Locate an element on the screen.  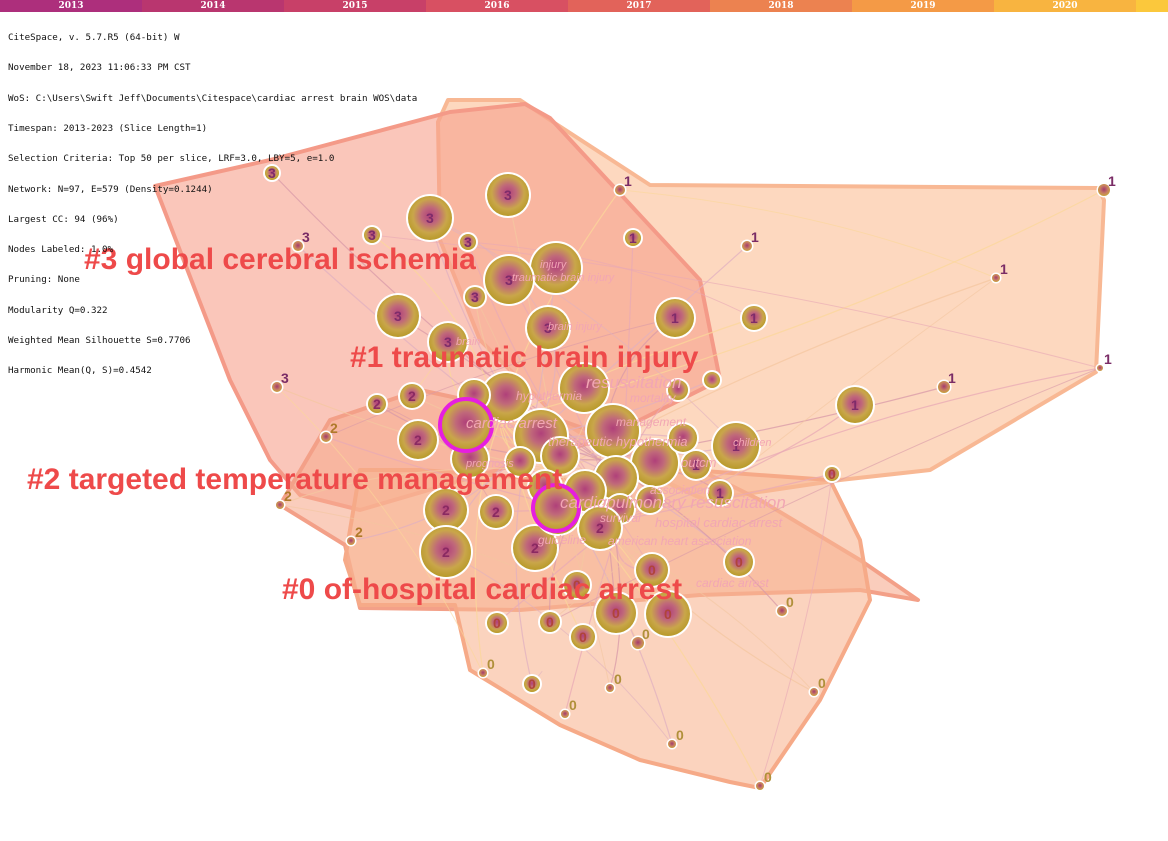
info-line: Modularity Q=0.322 is located at coordinates (58, 310).